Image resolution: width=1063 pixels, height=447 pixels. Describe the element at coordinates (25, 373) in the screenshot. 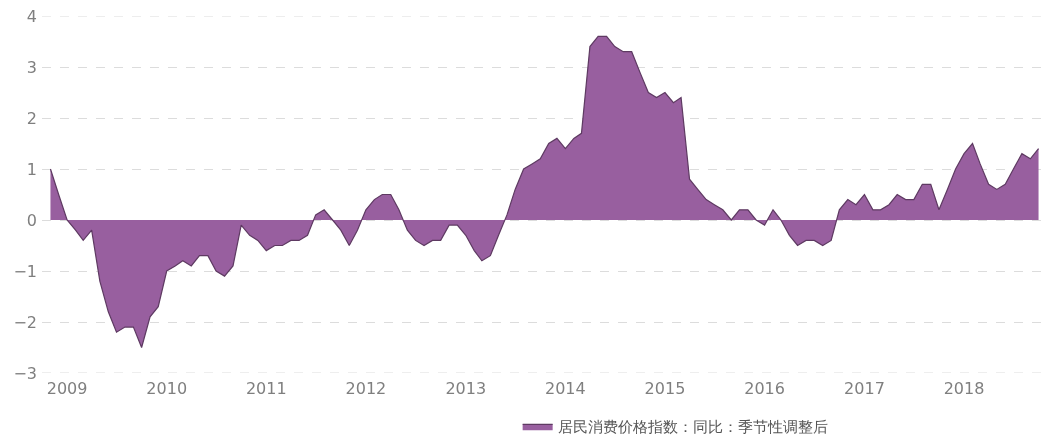

I see `y-tick-label: −3` at that location.